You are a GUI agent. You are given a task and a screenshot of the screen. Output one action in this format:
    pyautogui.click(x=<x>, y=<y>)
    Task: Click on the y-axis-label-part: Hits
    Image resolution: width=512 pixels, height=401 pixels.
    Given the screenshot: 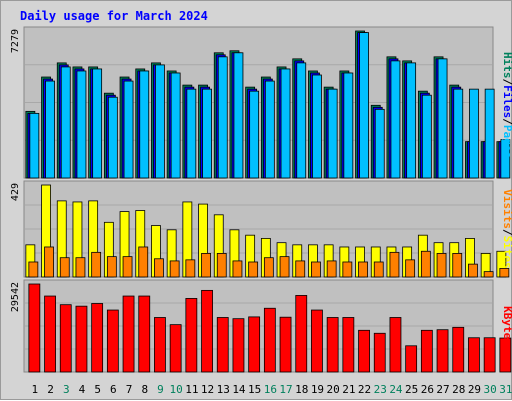 What is the action you would take?
    pyautogui.click(x=506, y=65)
    